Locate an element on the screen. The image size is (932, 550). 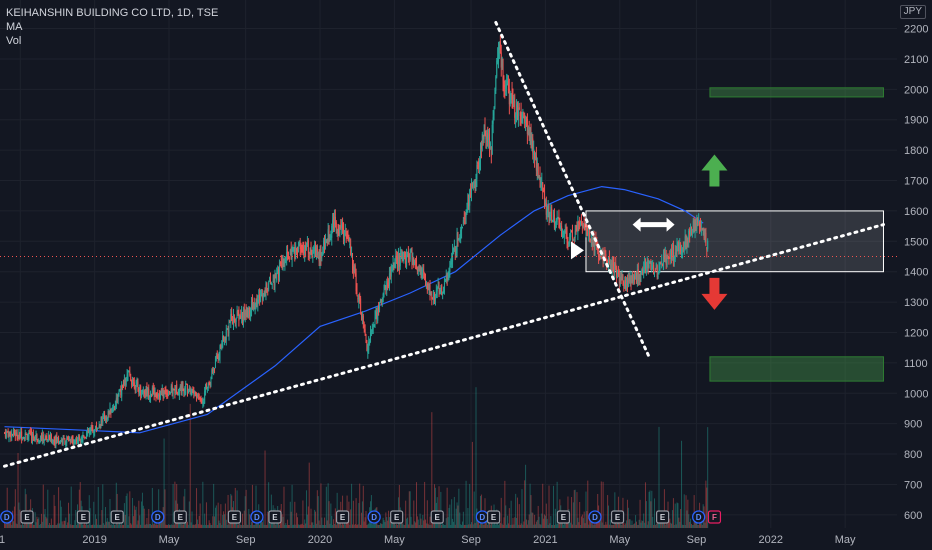
indicator-ma: MA is located at coordinates (14, 27).